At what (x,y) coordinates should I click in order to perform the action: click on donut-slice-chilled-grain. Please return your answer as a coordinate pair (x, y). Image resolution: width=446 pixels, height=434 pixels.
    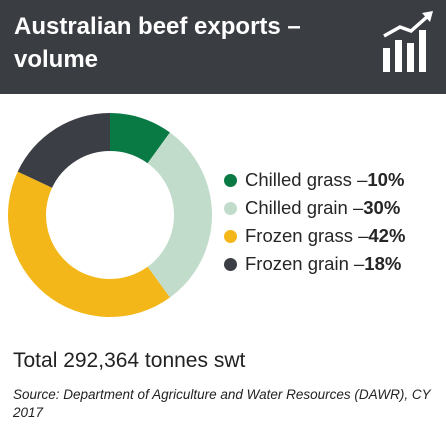
    Looking at the image, I should click on (180, 215).